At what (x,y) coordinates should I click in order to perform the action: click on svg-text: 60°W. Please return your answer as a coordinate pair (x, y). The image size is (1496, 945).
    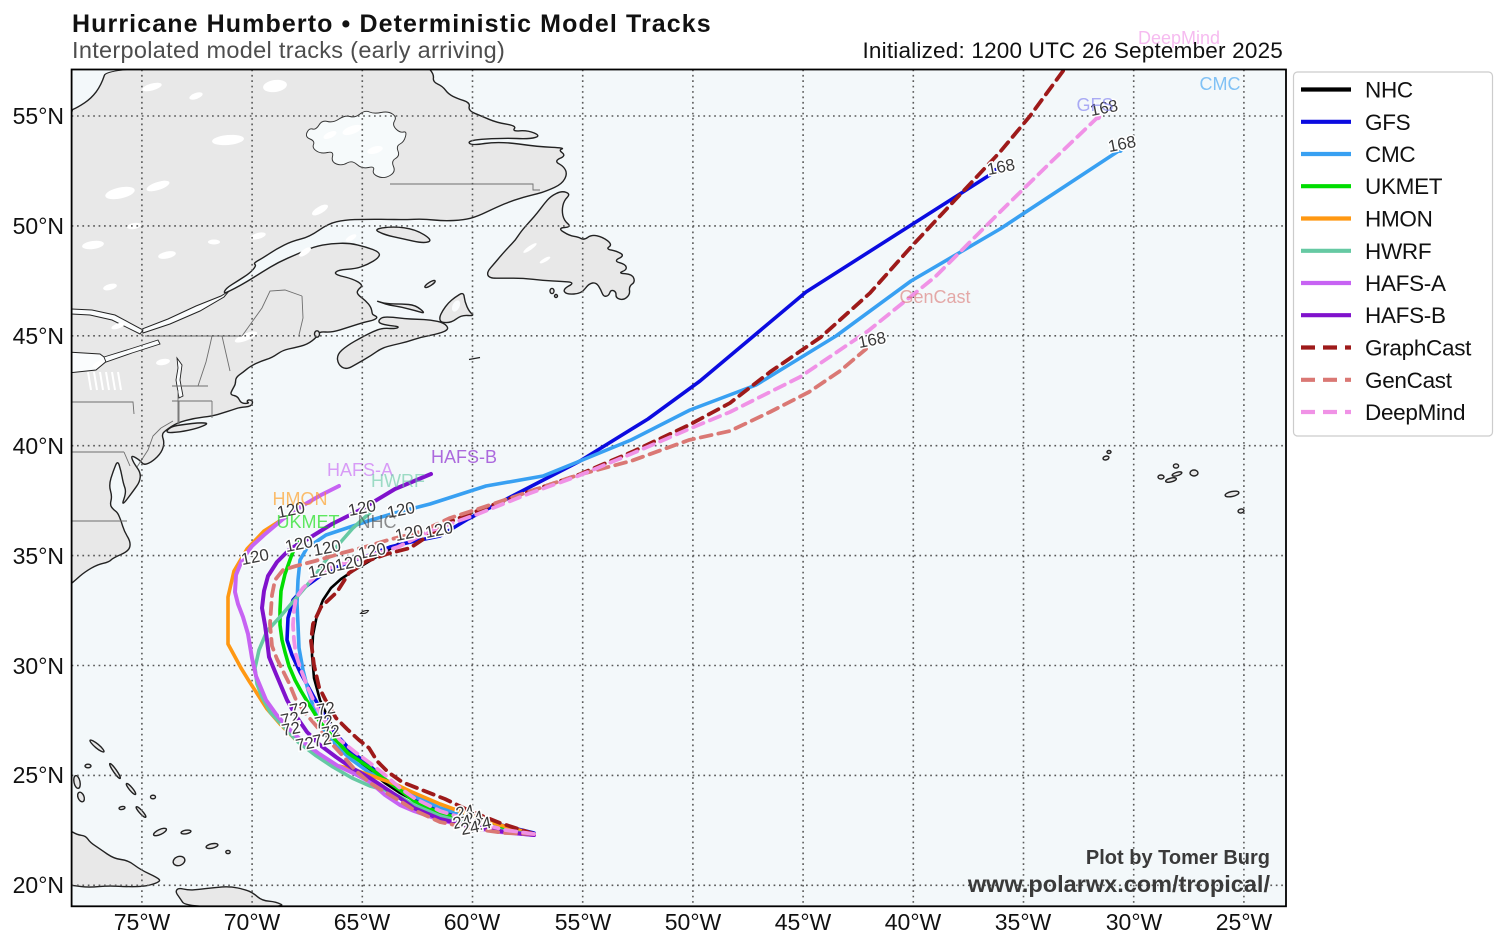
    Looking at the image, I should click on (472, 922).